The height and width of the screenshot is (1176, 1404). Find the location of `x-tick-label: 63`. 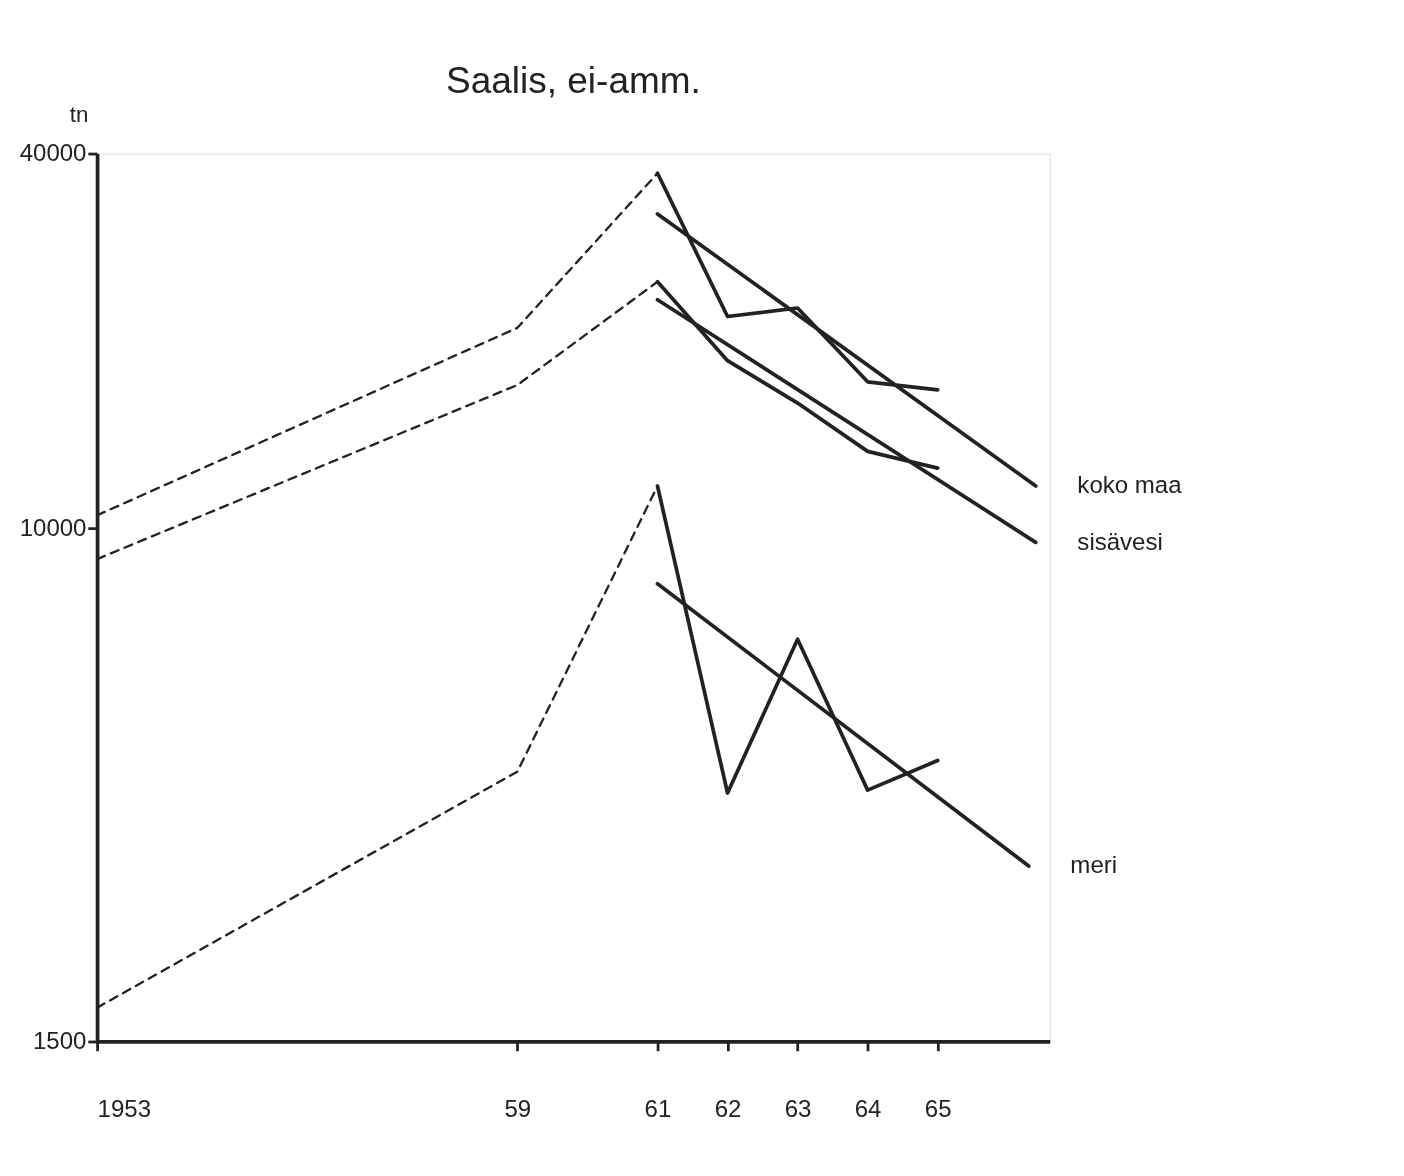

x-tick-label: 63 is located at coordinates (798, 1108).